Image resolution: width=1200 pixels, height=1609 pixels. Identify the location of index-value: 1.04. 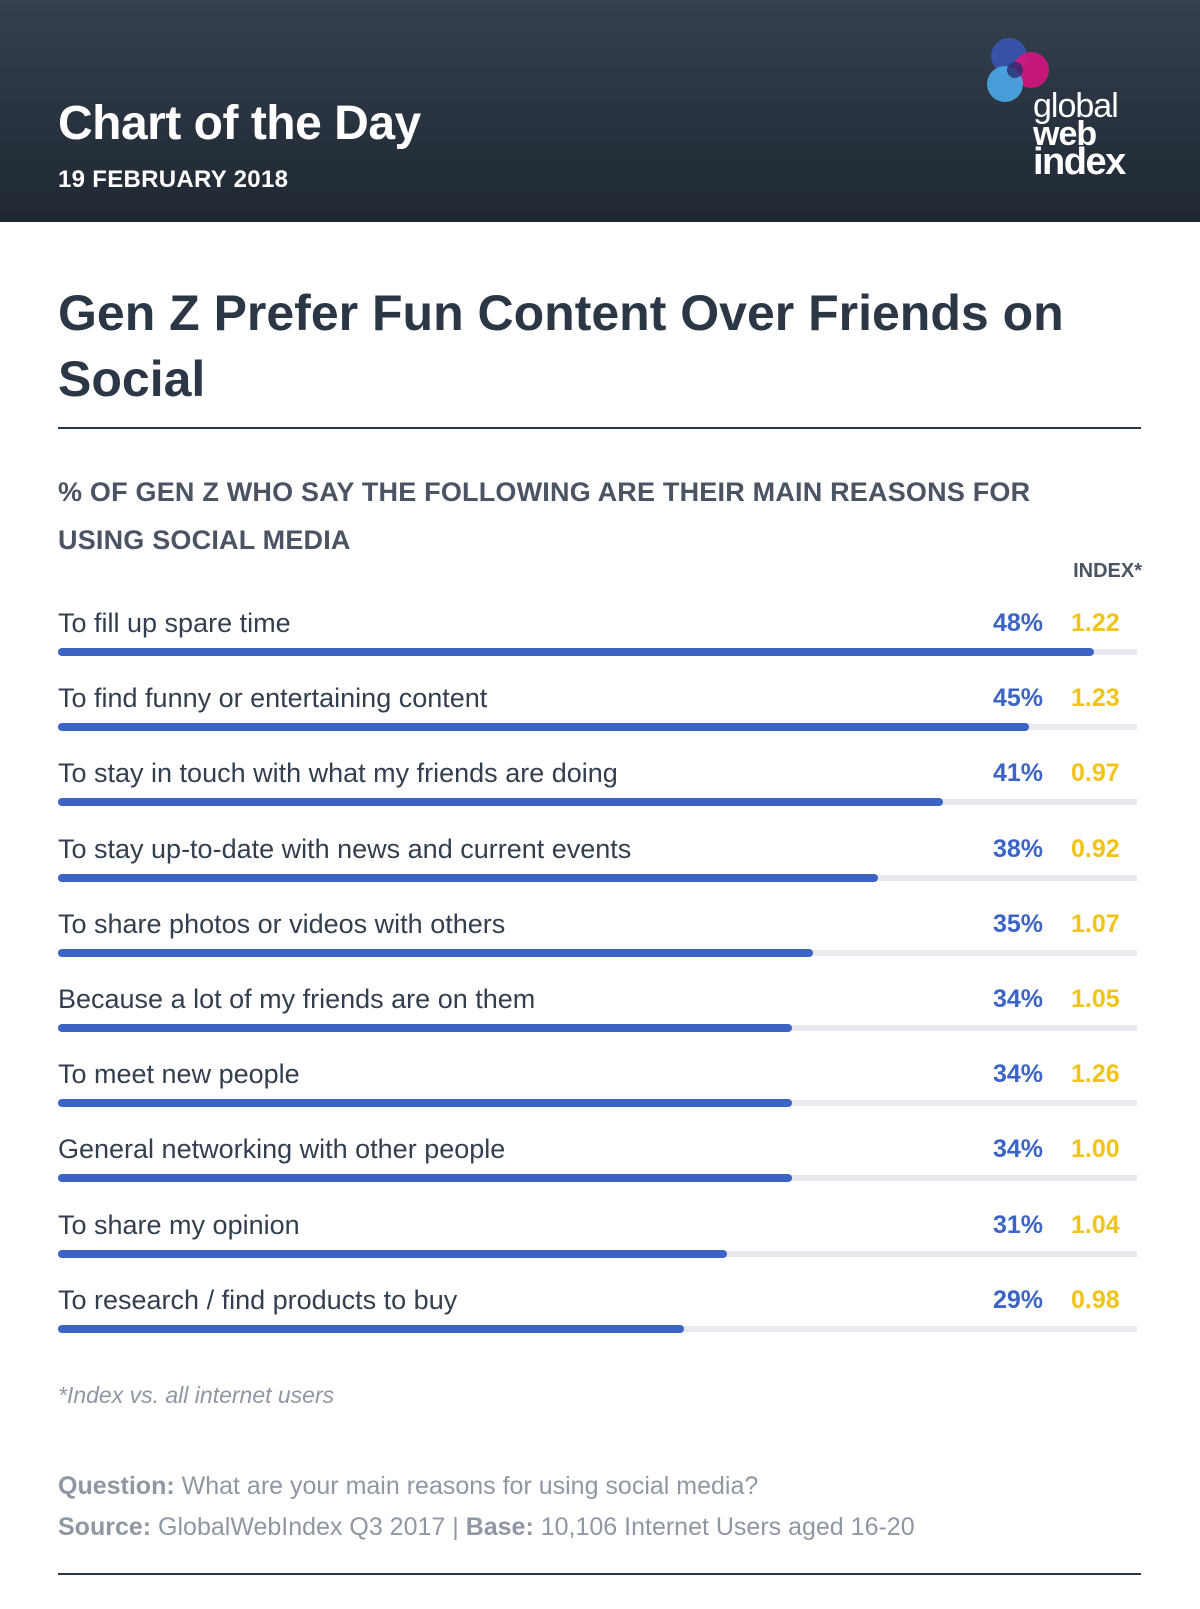
(1095, 1224).